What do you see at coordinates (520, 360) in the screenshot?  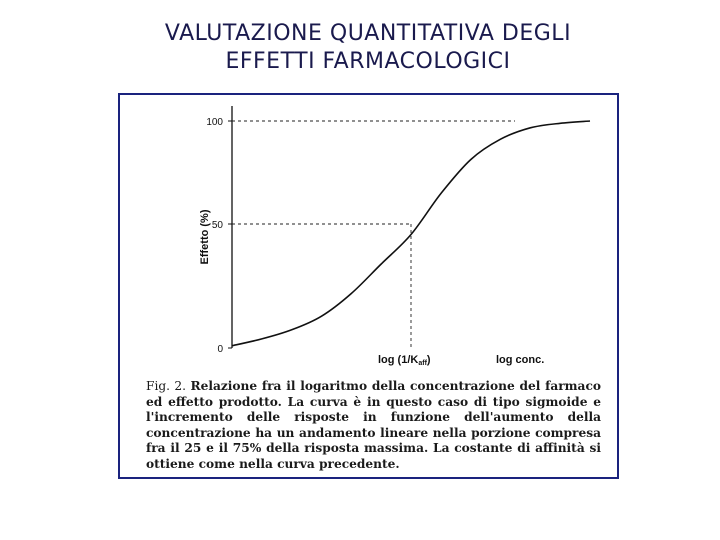 I see `x-axis-label: log conc.` at bounding box center [520, 360].